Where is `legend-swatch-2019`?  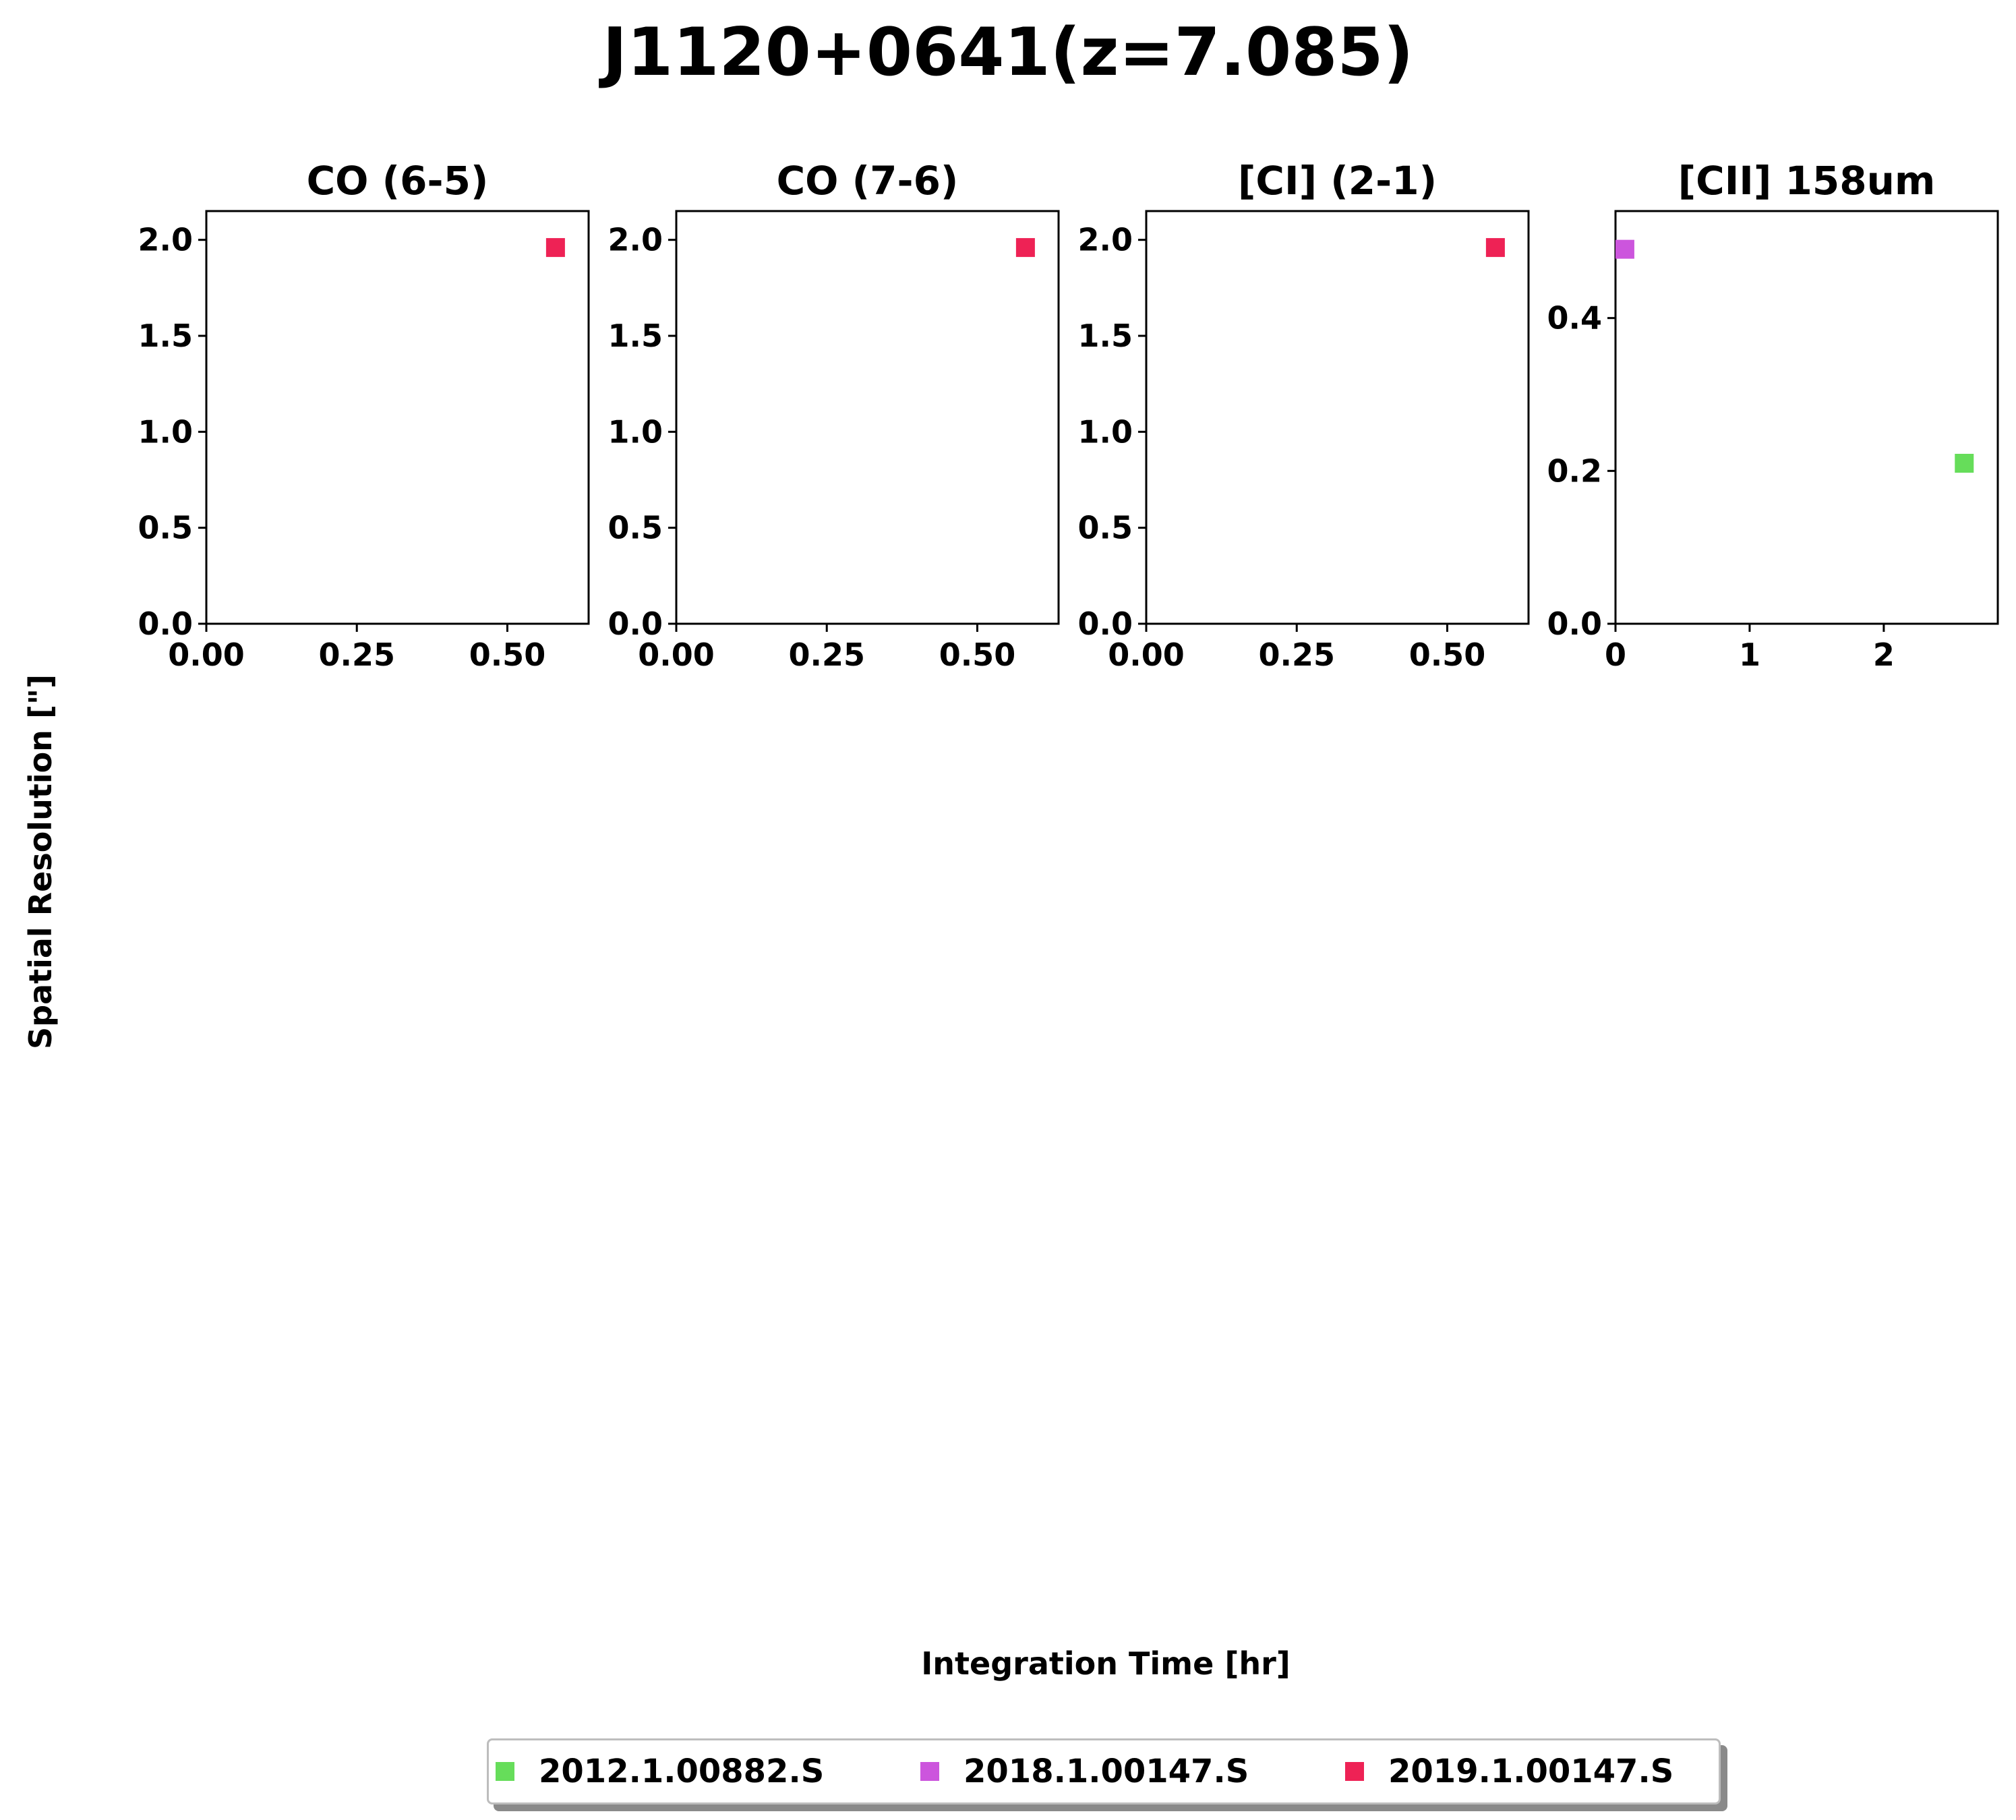
legend-swatch-2019 is located at coordinates (1354, 1772).